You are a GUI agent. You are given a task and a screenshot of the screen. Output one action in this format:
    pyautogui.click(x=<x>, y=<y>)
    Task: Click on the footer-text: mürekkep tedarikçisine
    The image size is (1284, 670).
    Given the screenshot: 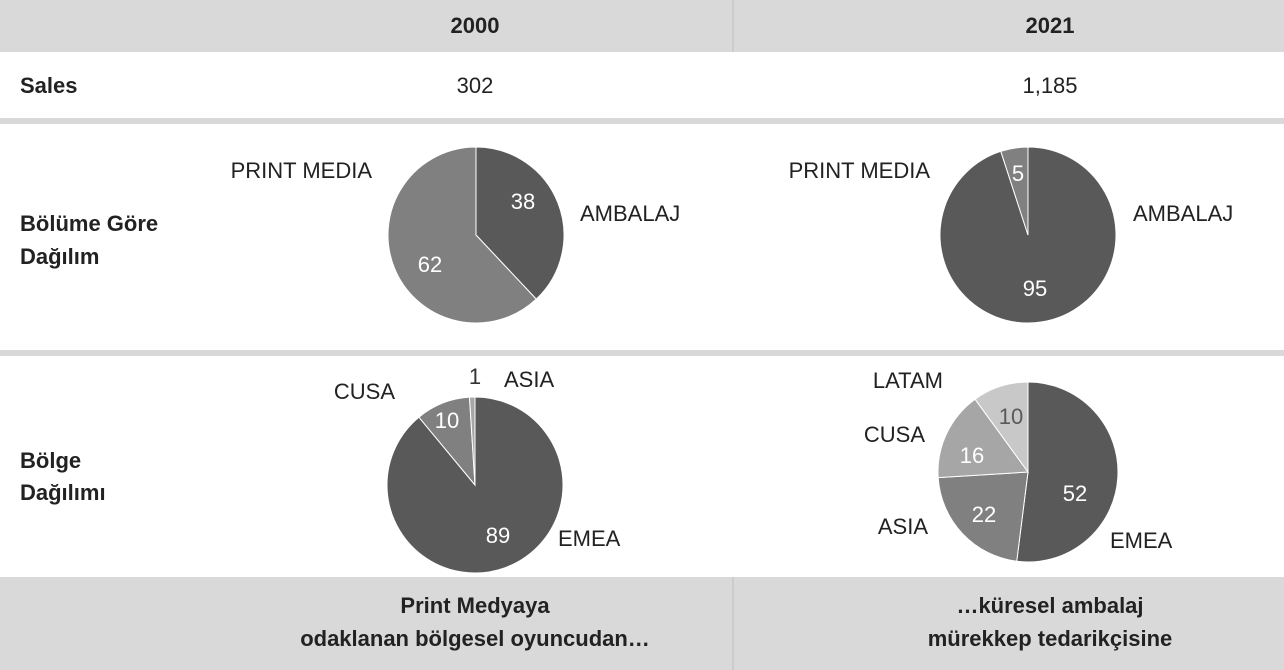 What is the action you would take?
    pyautogui.click(x=1050, y=638)
    